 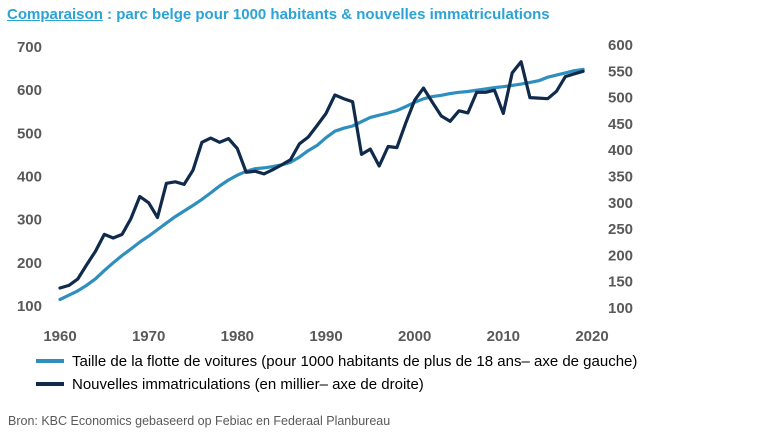 I want to click on left-axis: 100 200 300 400 500 600 700, so click(x=29, y=177).